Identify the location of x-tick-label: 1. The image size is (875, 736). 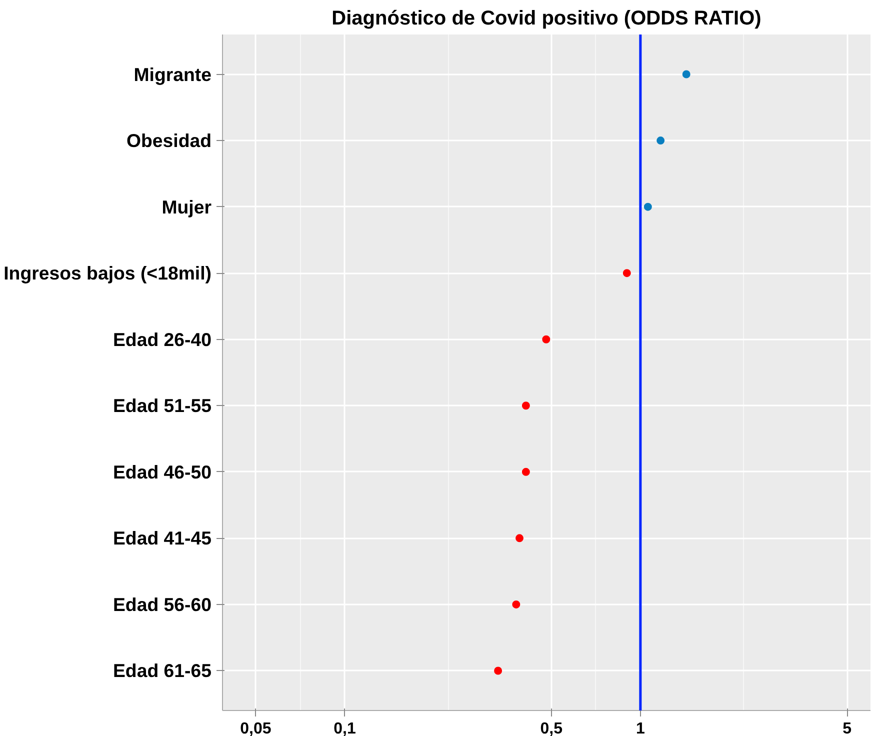
(640, 728).